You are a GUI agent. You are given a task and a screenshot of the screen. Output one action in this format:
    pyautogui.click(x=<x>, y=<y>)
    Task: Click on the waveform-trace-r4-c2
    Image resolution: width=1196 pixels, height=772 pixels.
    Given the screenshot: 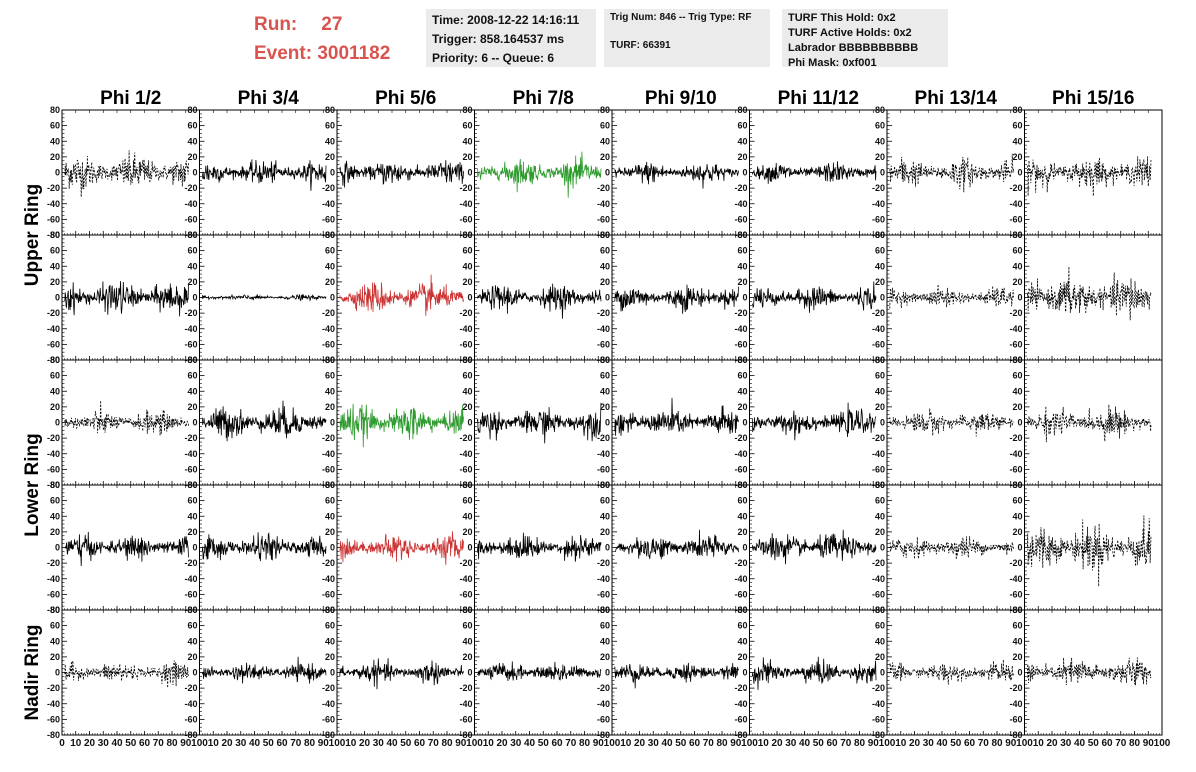 What is the action you would take?
    pyautogui.click(x=264, y=547)
    